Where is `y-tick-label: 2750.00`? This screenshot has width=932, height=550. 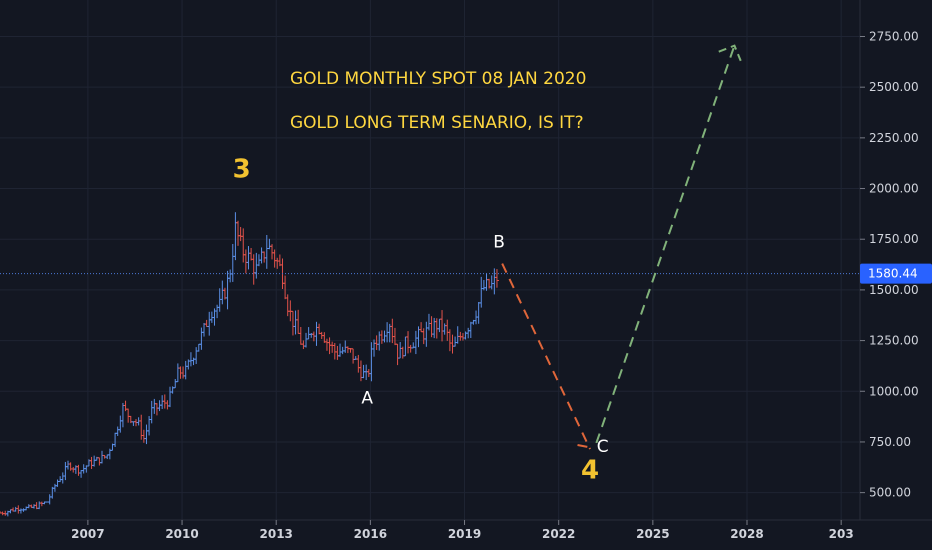
y-tick-label: 2750.00 is located at coordinates (894, 36).